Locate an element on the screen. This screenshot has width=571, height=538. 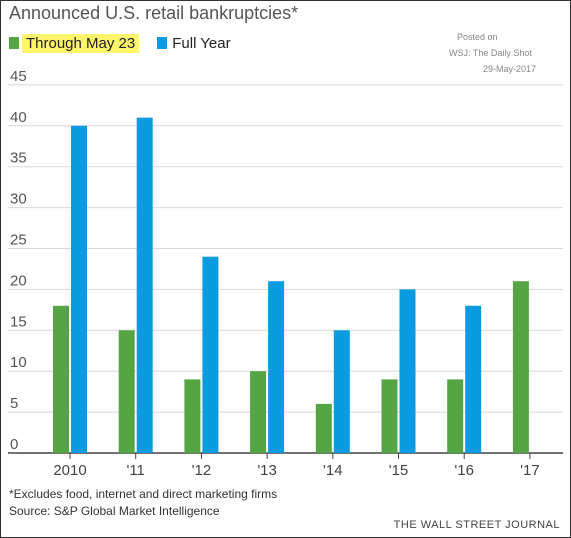
publisher-label: THE WALL STREET JOURNAL is located at coordinates (476, 525).